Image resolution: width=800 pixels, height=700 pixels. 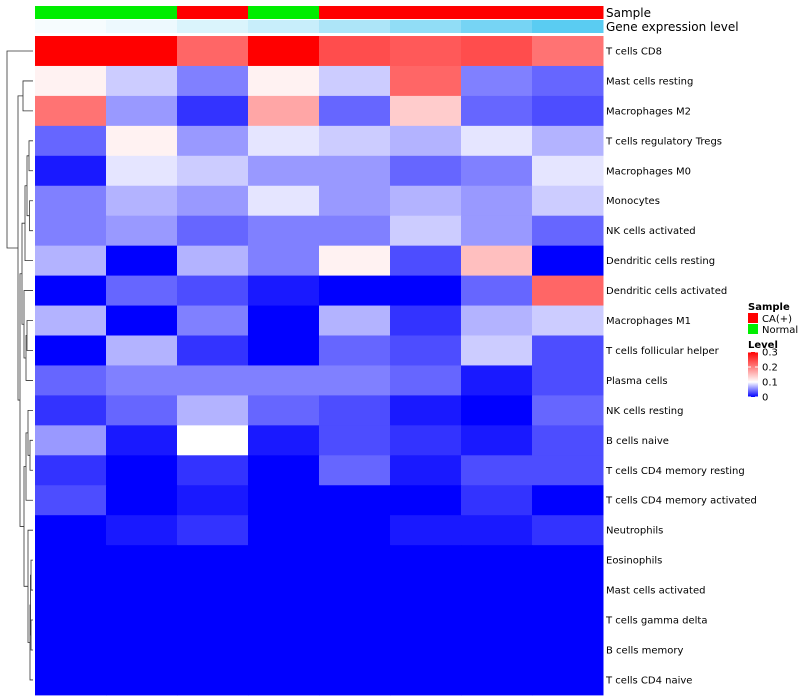 I want to click on row-label: T cells regulatory Tregs, so click(x=663, y=141).